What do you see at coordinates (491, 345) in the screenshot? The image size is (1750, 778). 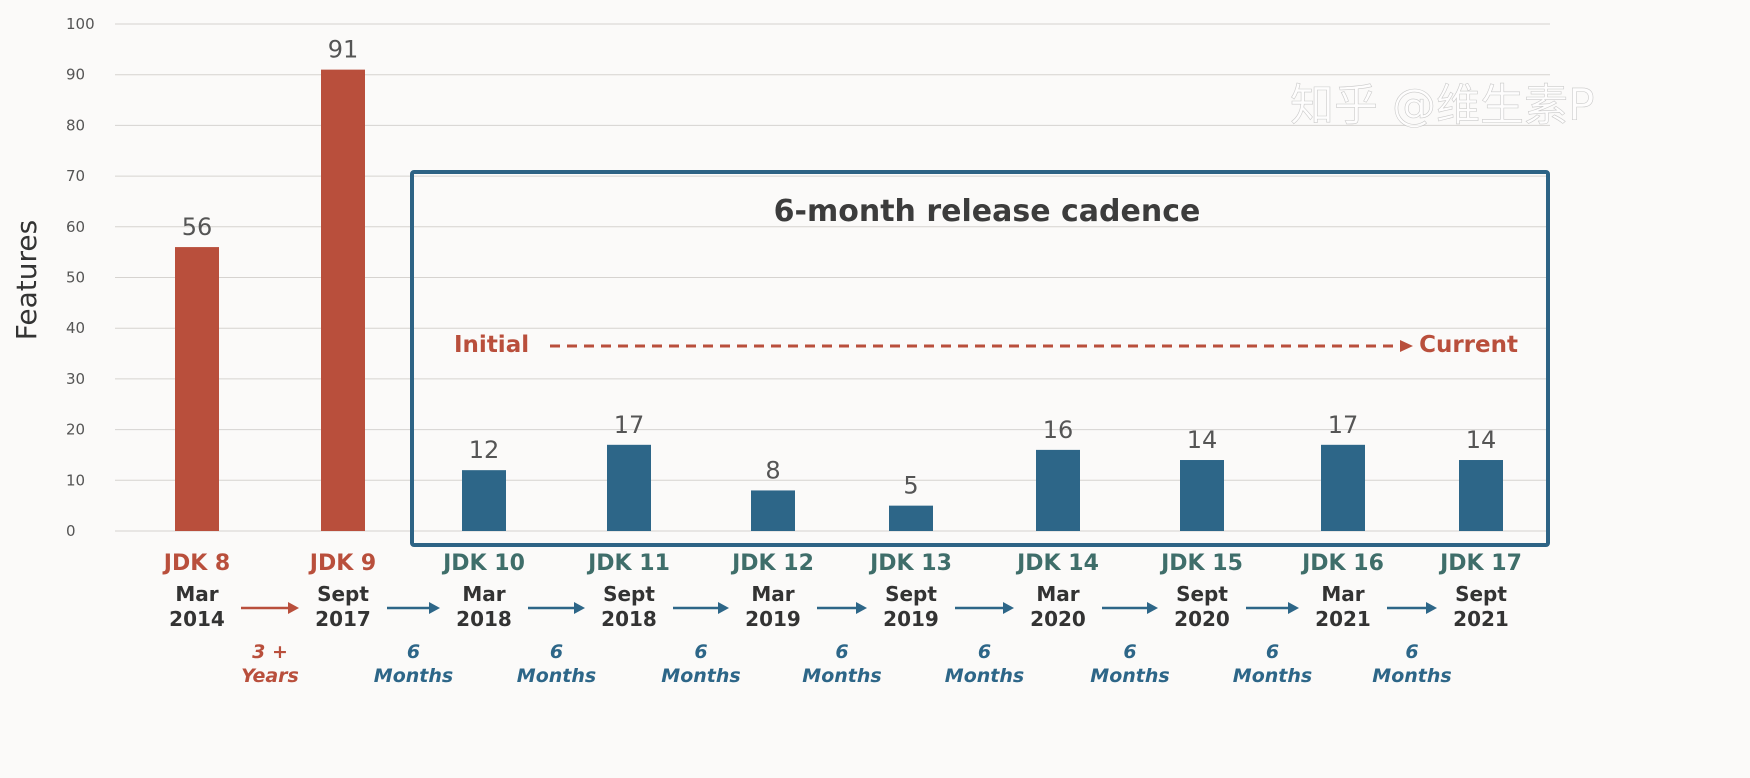 I see `initial-label: Initial` at bounding box center [491, 345].